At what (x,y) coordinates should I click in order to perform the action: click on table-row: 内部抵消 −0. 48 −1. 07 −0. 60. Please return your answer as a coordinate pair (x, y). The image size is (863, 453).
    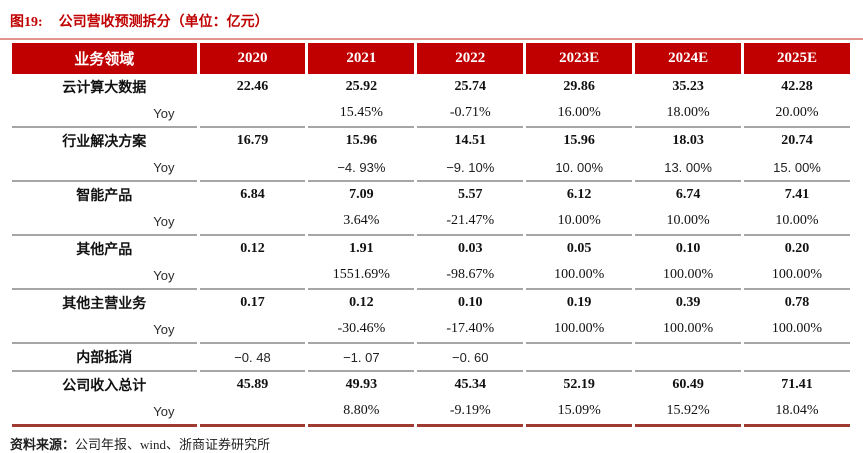
    Looking at the image, I should click on (431, 358).